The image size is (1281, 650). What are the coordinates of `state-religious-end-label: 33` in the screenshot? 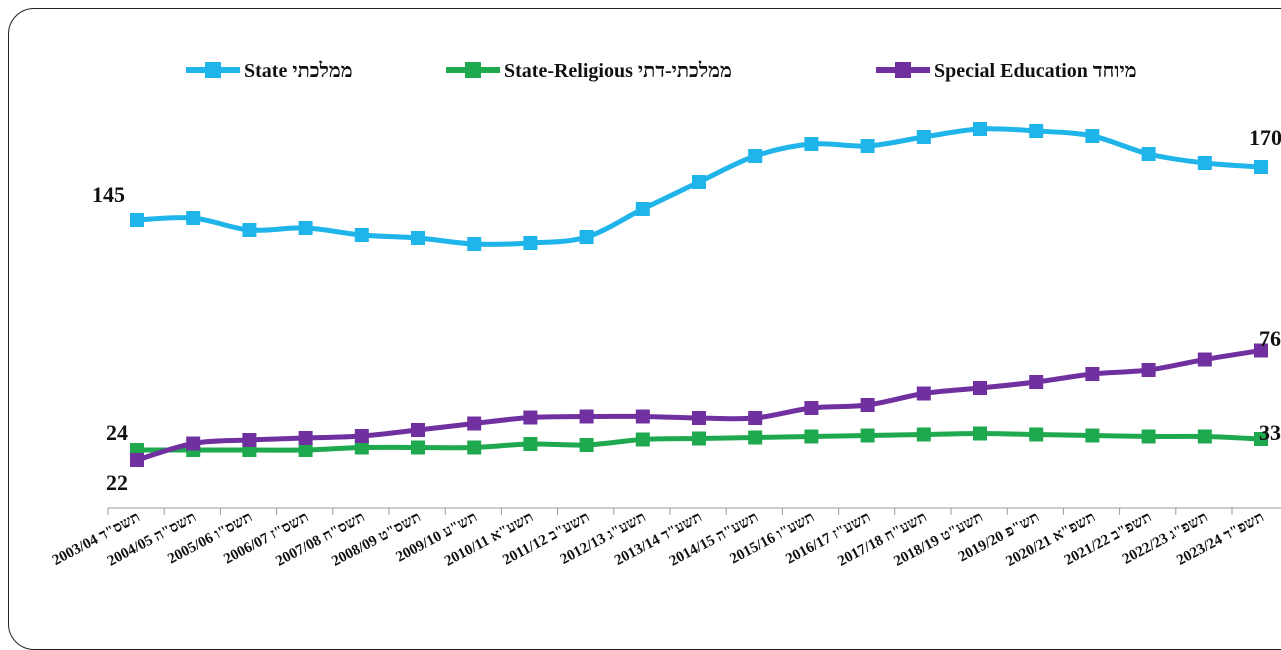 It's located at (1270, 432).